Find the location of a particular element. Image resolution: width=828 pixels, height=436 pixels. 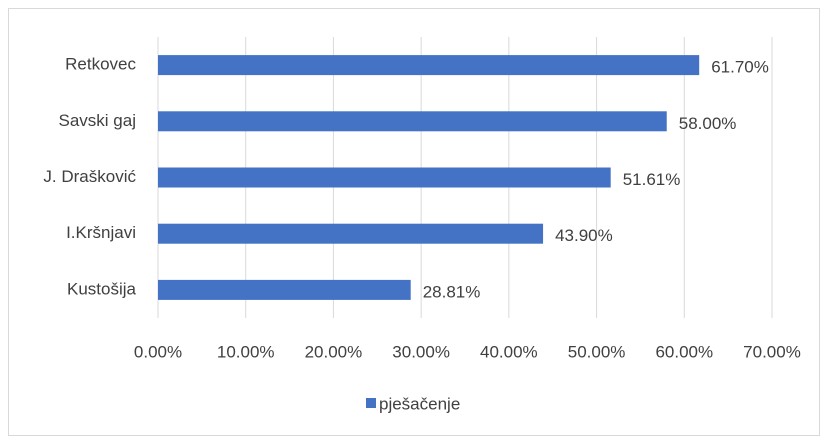

y-tick-label: Retkovec is located at coordinates (100, 64).